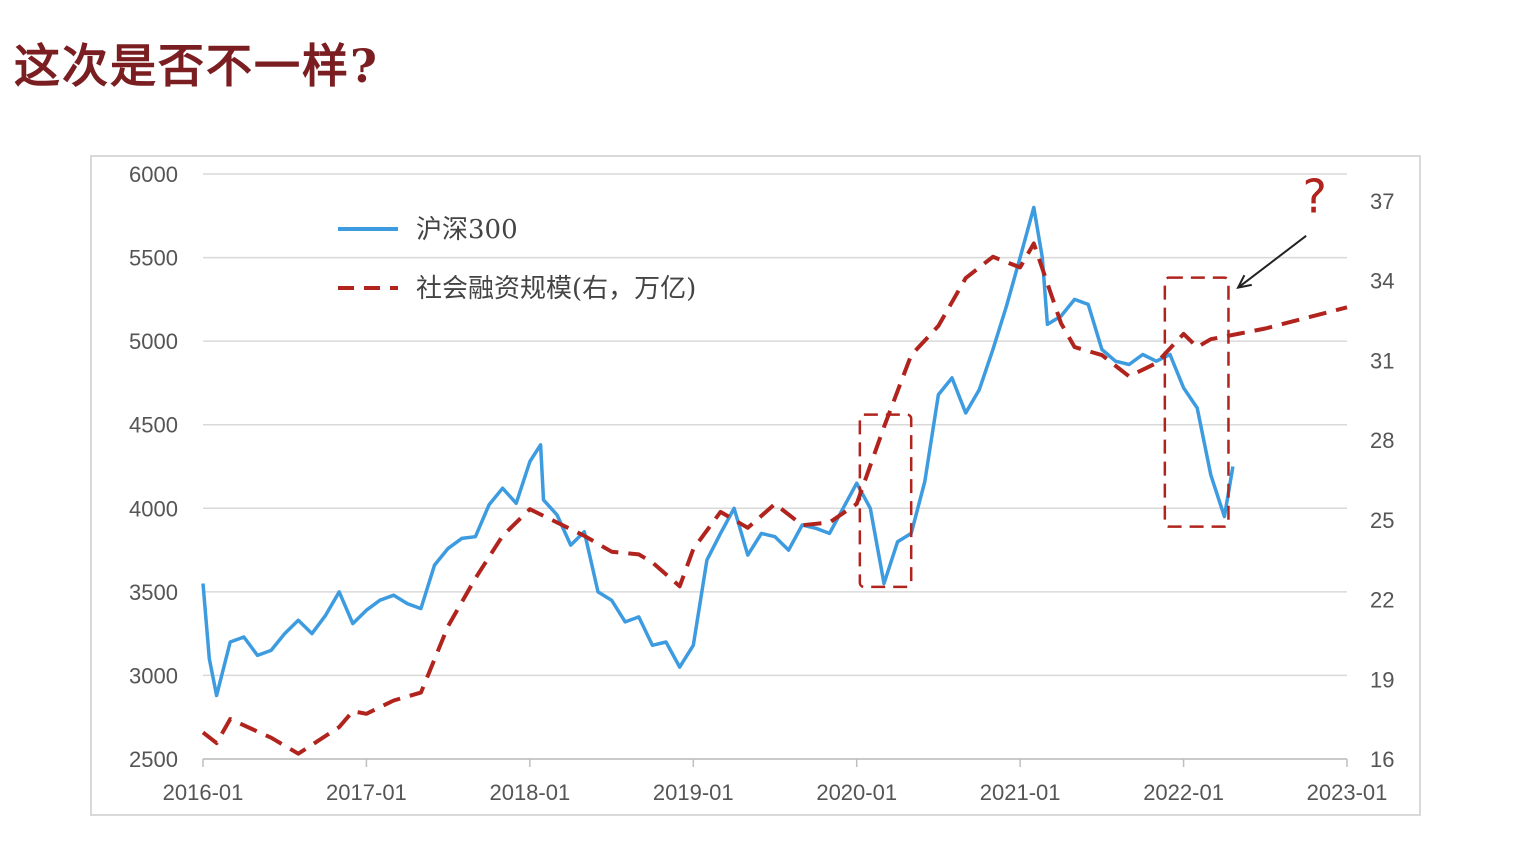 This screenshot has height=842, width=1518. Describe the element at coordinates (467, 230) in the screenshot. I see `legend-label-hs300: 沪深300` at that location.